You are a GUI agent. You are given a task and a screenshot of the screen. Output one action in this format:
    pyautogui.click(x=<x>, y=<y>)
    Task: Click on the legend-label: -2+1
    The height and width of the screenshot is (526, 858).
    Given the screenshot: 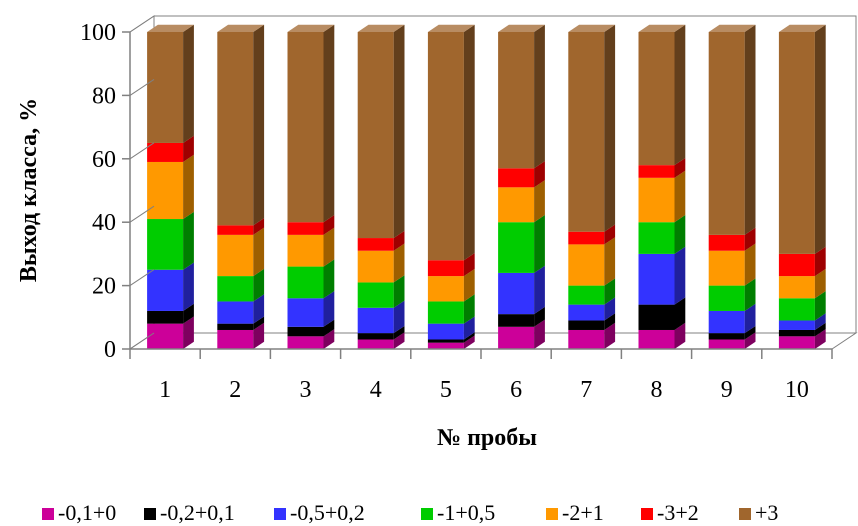 What is the action you would take?
    pyautogui.click(x=583, y=512)
    